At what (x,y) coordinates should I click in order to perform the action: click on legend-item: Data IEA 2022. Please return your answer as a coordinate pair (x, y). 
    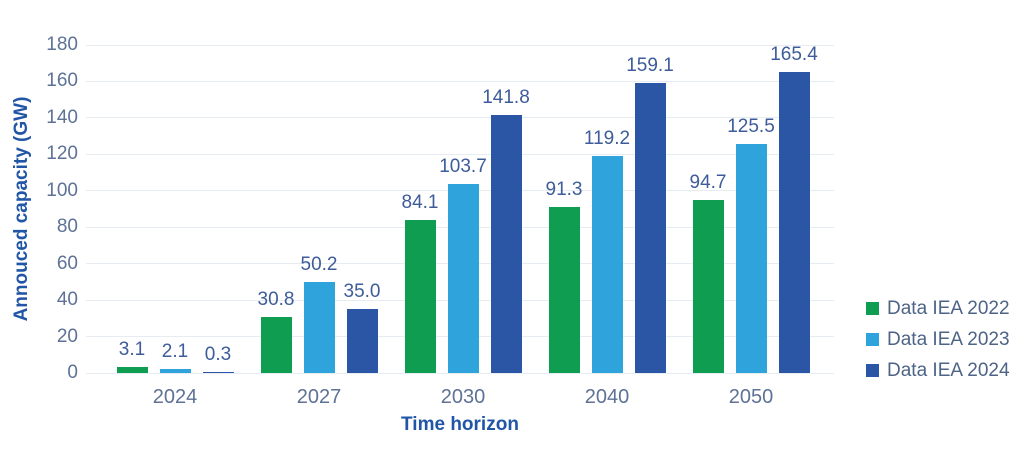
    Looking at the image, I should click on (938, 308).